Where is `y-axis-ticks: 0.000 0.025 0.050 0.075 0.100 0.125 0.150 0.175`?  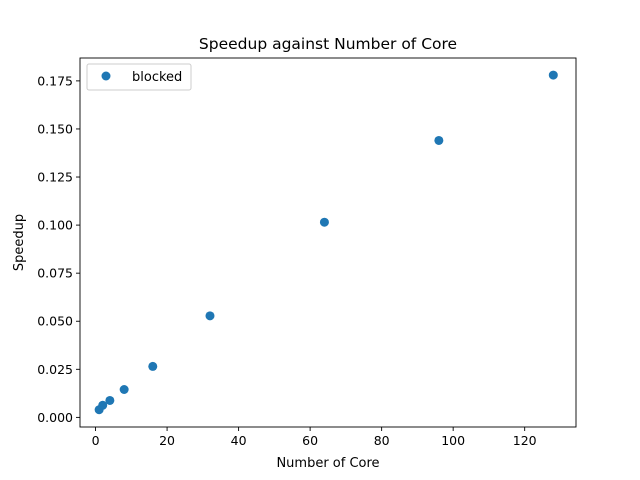 y-axis-ticks: 0.000 0.025 0.050 0.075 0.100 0.125 0.150 0.175 is located at coordinates (58, 249).